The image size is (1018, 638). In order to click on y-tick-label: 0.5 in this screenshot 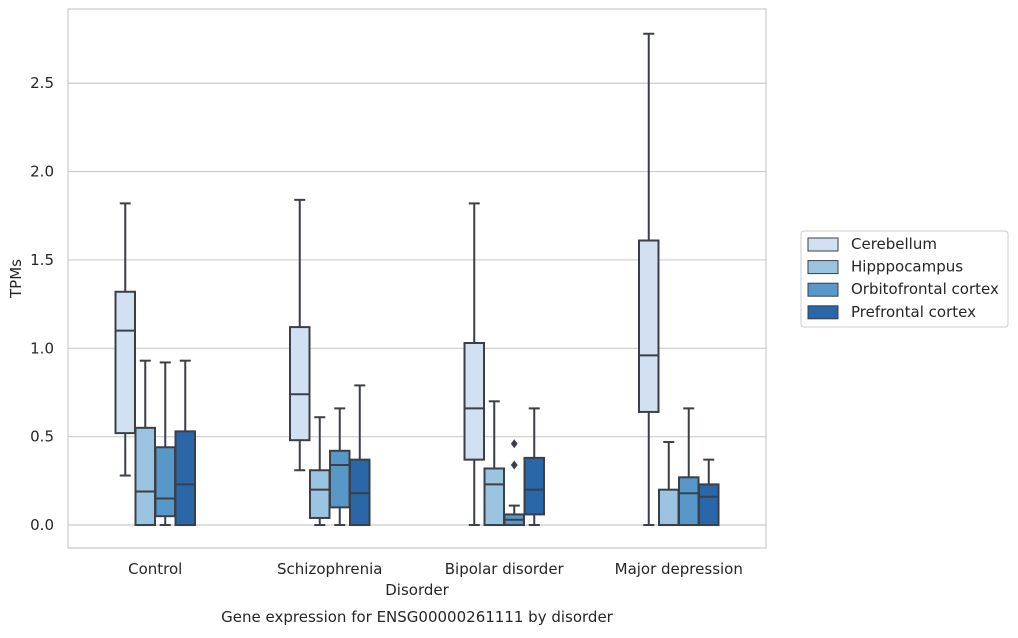, I will do `click(42, 437)`.